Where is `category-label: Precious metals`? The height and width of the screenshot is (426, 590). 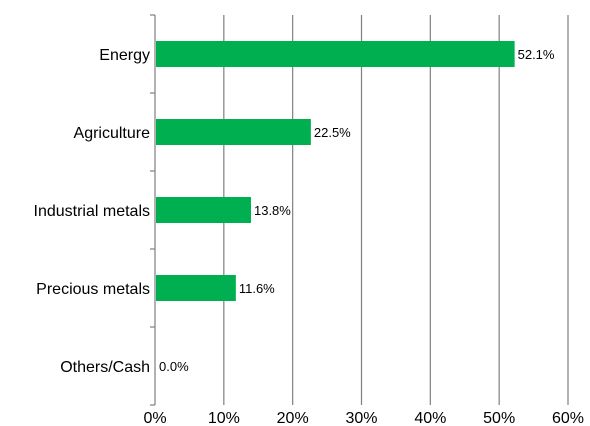
category-label: Precious metals is located at coordinates (93, 289).